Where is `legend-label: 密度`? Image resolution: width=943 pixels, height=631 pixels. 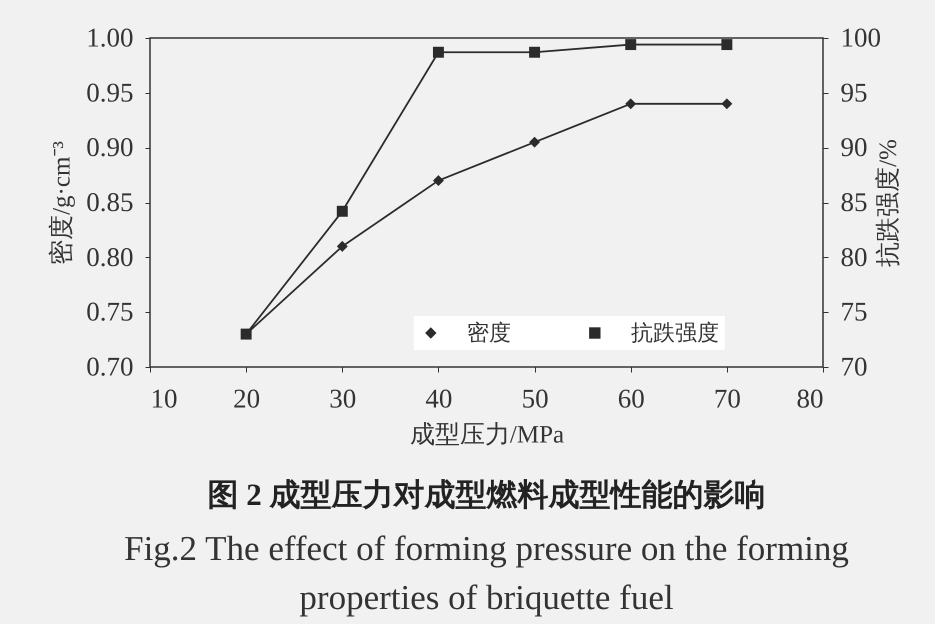 legend-label: 密度 is located at coordinates (488, 333).